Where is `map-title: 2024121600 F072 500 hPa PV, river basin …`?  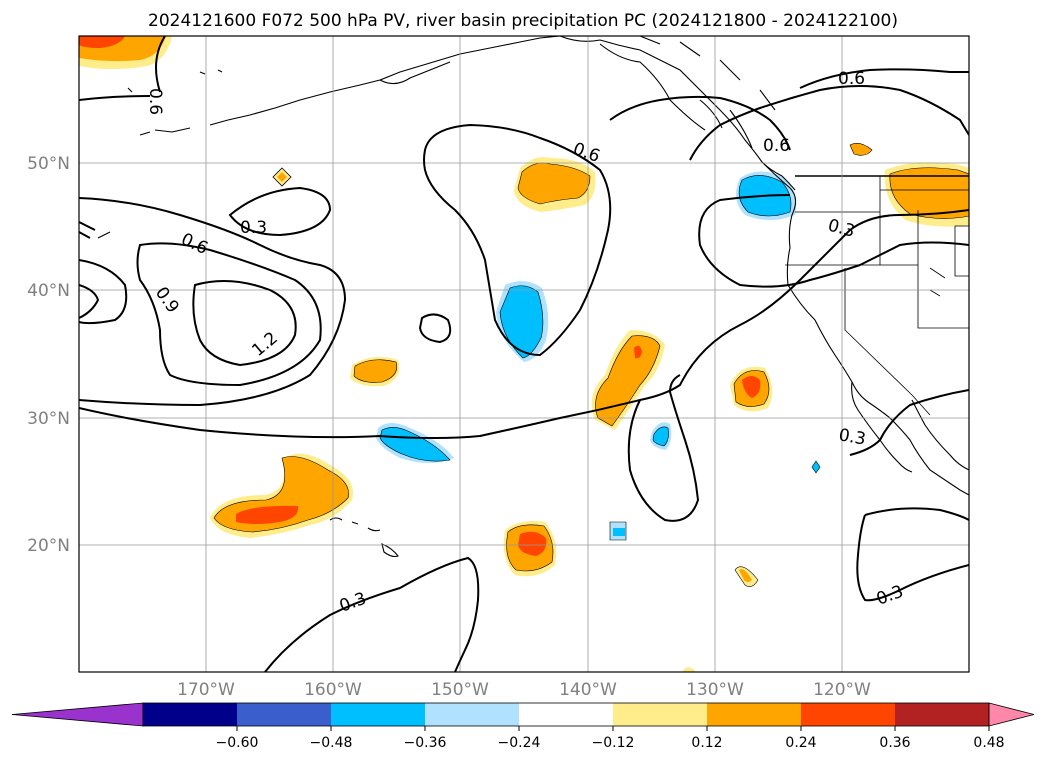
map-title: 2024121600 F072 500 hPa PV, river basin … is located at coordinates (523, 21).